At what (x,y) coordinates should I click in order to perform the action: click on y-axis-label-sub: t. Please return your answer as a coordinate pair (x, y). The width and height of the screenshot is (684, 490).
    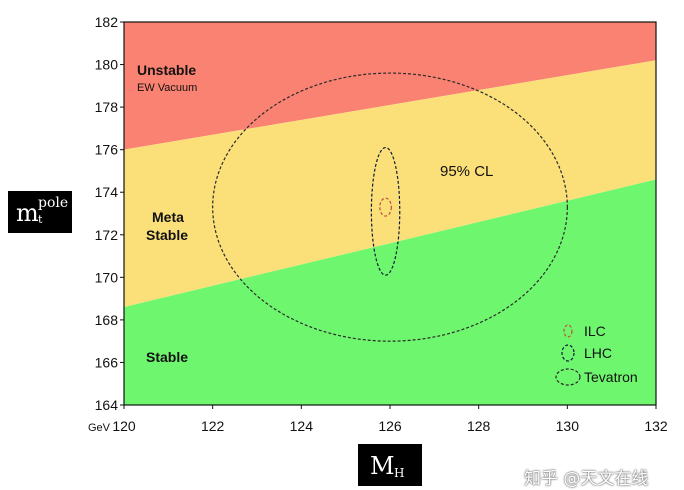
    Looking at the image, I should click on (40, 219).